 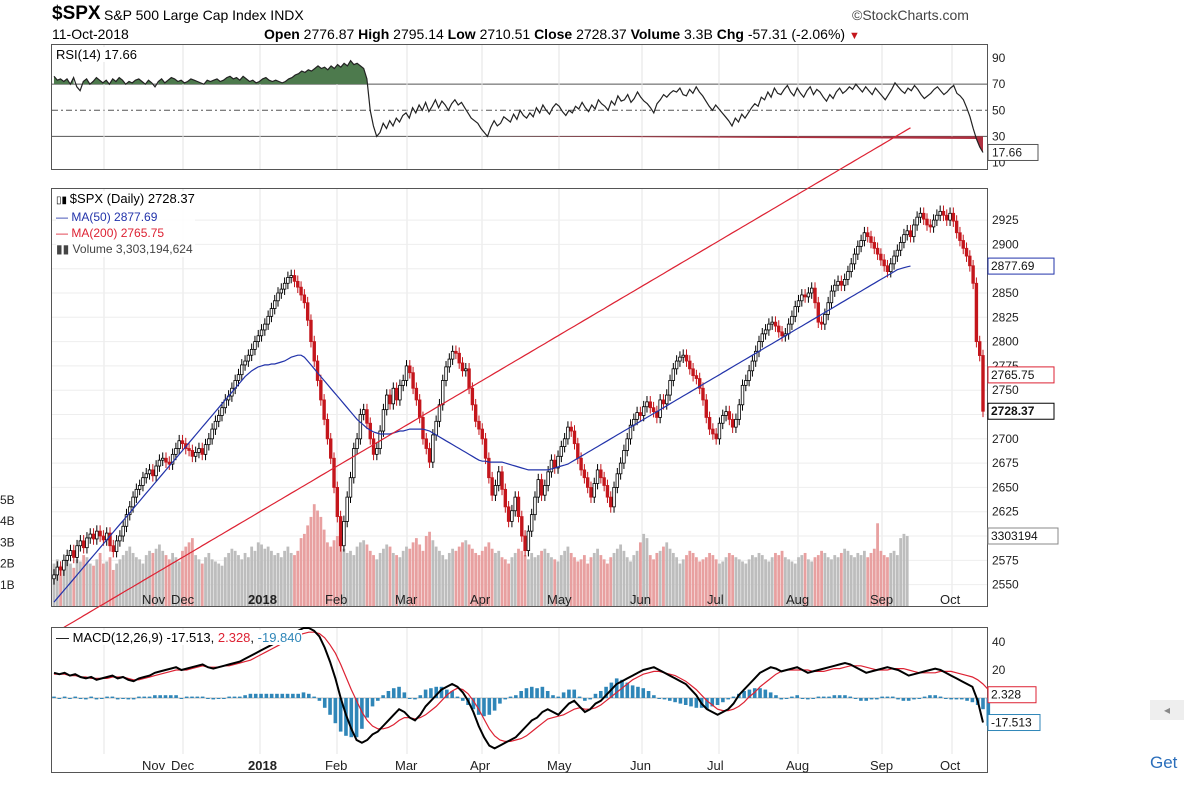 What do you see at coordinates (545, 107) in the screenshot?
I see `rsi-panel: 90 70 50 30 10 17.66 RSI(14) 17.66` at bounding box center [545, 107].